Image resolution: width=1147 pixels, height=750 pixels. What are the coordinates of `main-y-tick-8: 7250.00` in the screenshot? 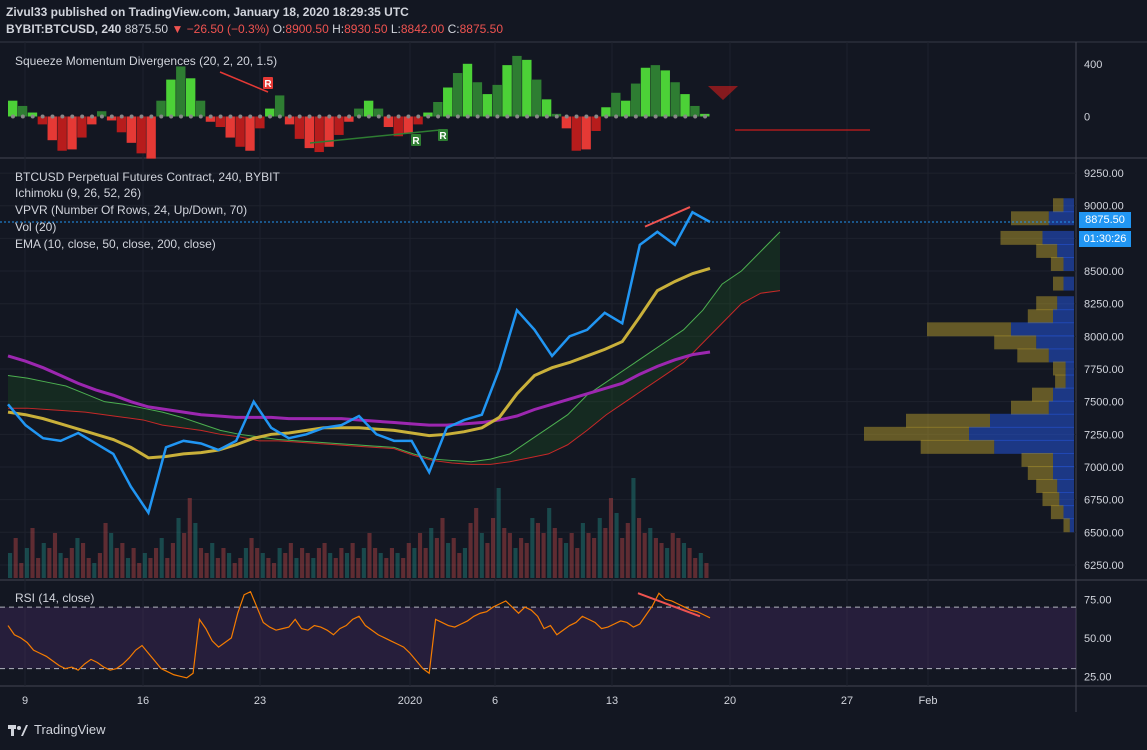 It's located at (1104, 435).